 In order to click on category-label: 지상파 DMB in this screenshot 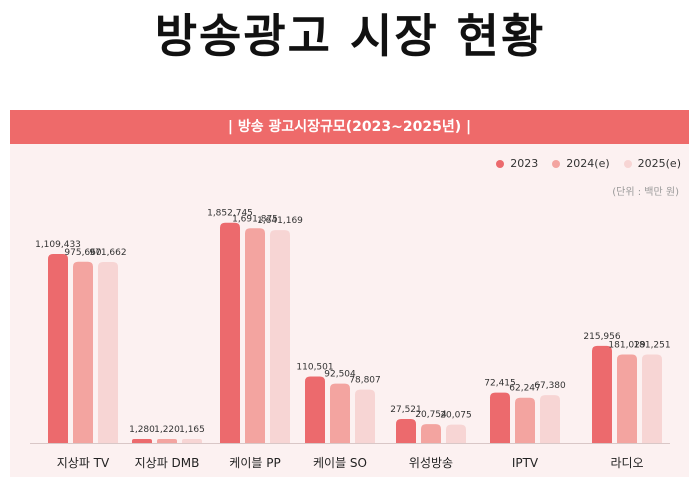, I will do `click(167, 463)`.